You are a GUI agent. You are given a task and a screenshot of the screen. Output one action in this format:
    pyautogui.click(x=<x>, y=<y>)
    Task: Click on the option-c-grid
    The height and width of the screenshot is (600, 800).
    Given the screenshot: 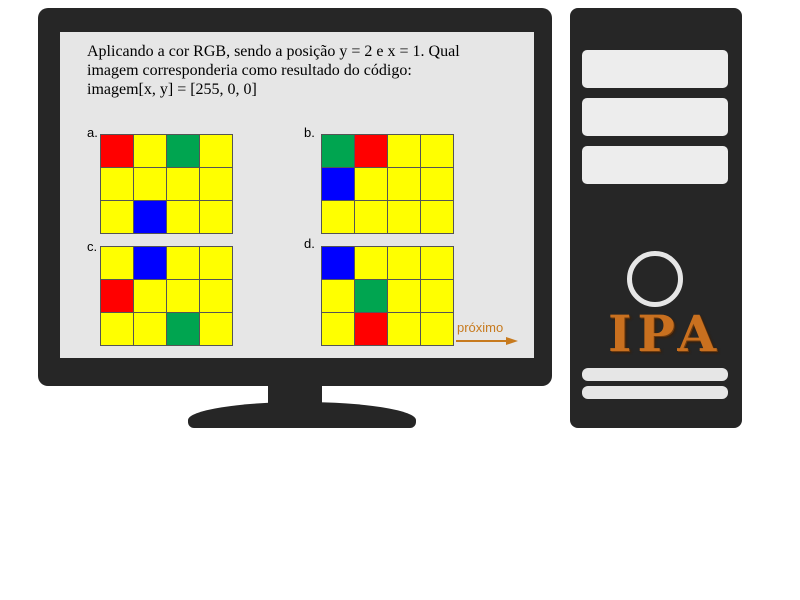 What is the action you would take?
    pyautogui.click(x=166, y=296)
    